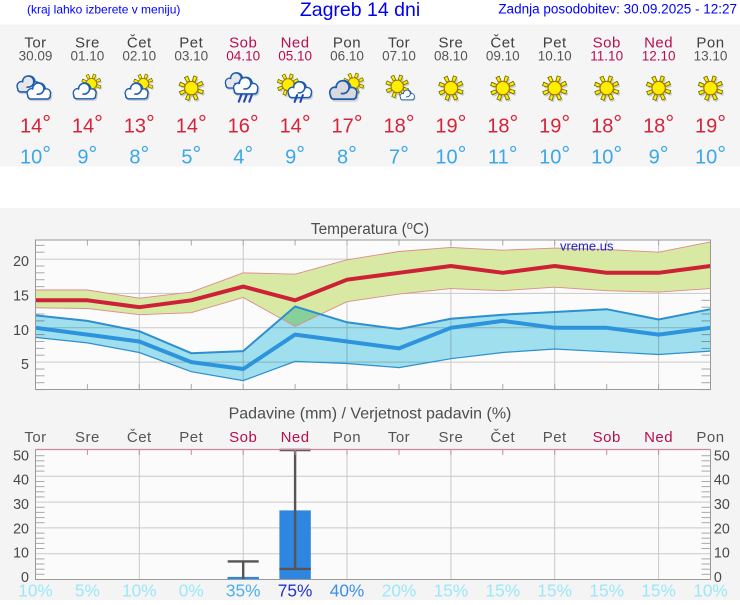  I want to click on svg-text: 7°, so click(399, 155).